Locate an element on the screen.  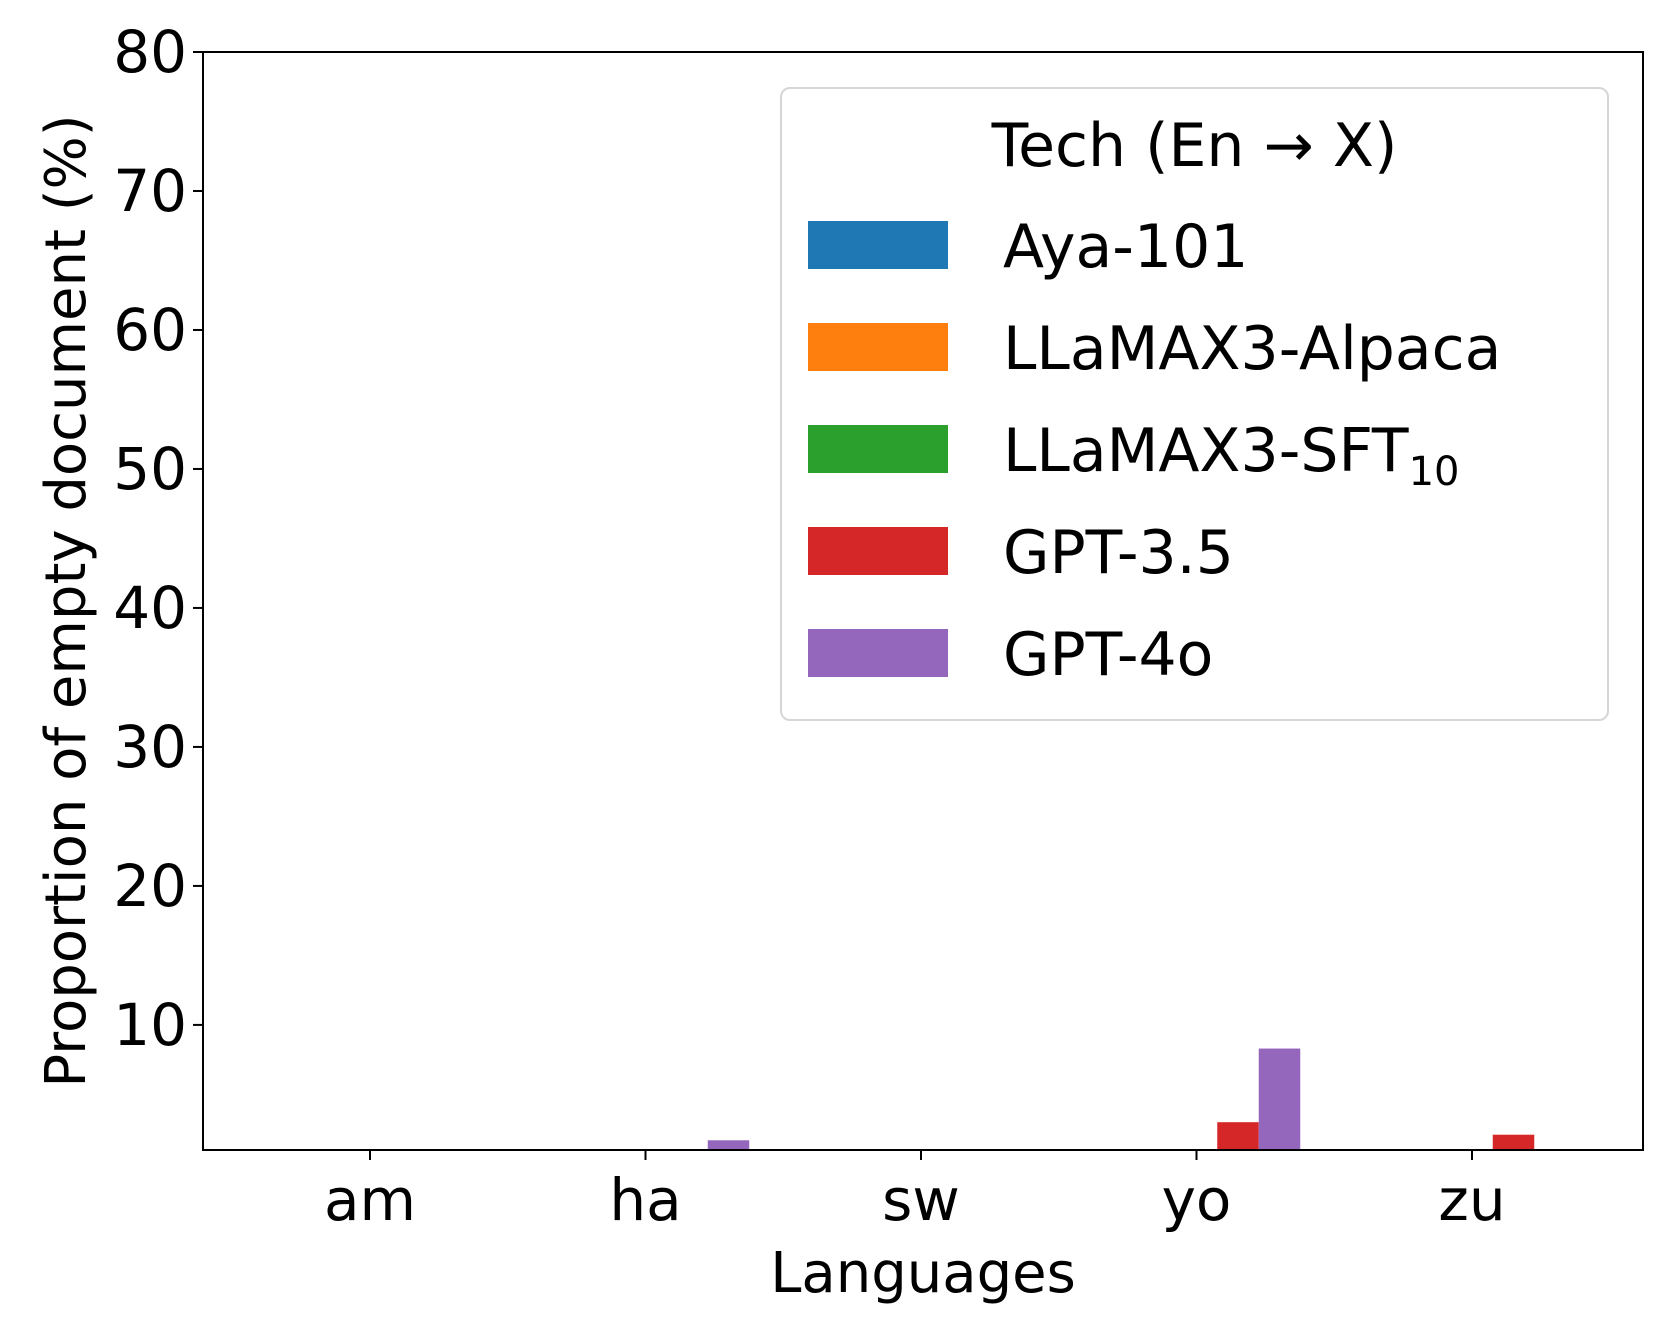
legend-label: GPT-4o is located at coordinates (1108, 655).